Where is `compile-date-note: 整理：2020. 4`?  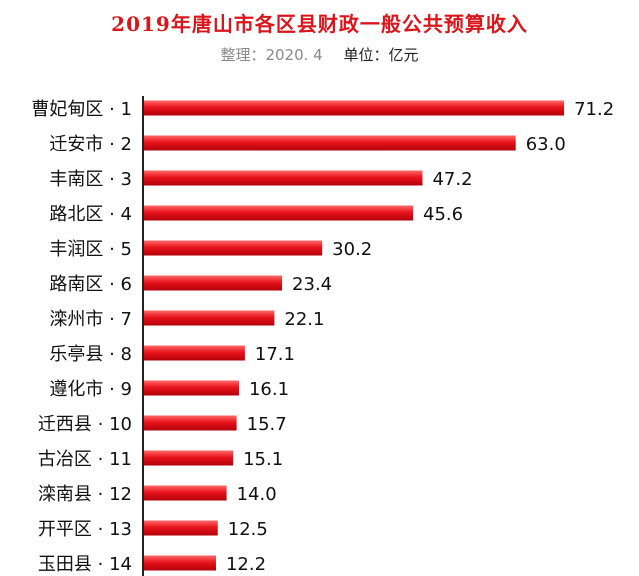
compile-date-note: 整理：2020. 4 is located at coordinates (271, 55).